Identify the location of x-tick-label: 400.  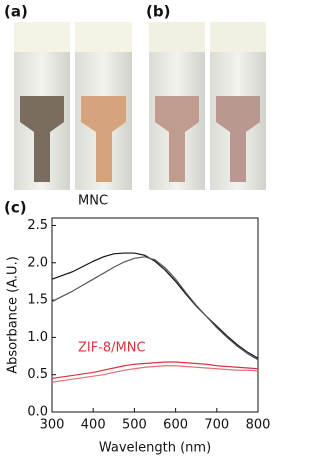
(93, 425).